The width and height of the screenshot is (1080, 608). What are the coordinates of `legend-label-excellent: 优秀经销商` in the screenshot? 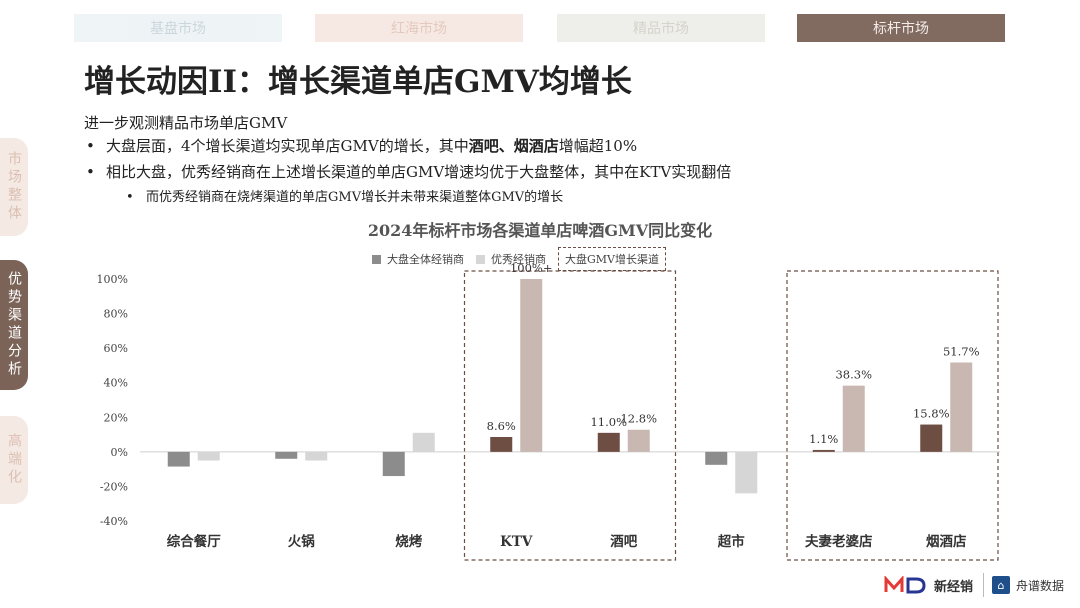 It's located at (518, 259).